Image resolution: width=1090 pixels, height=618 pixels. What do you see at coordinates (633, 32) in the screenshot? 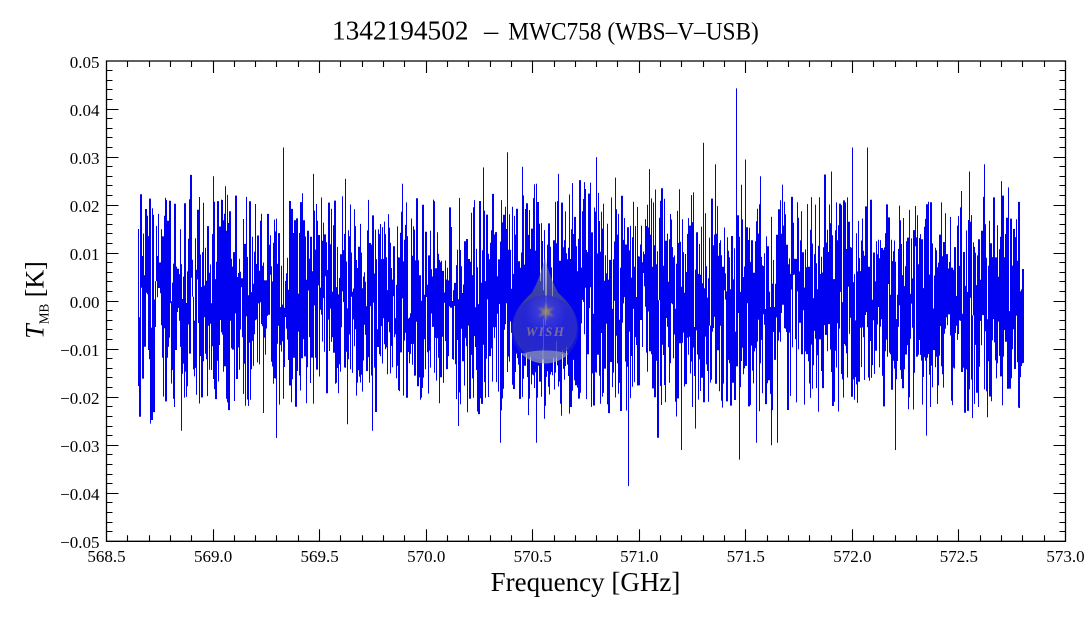
I see `svg-text: MWC758 (WBS–V–USB)` at bounding box center [633, 32].